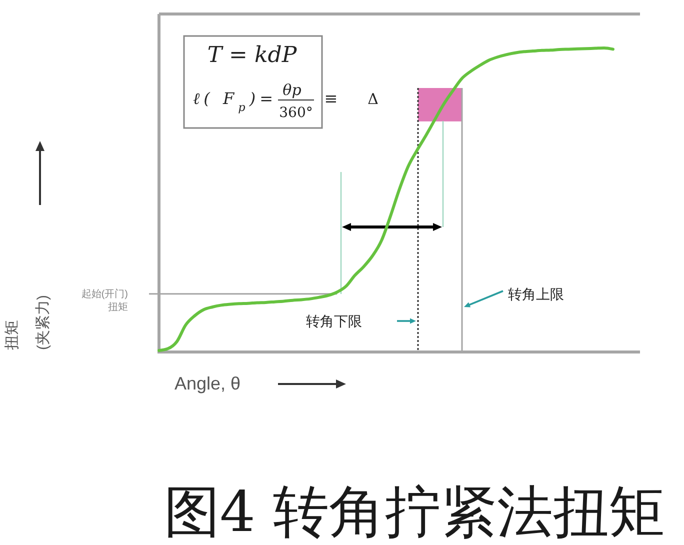 The width and height of the screenshot is (684, 545). What do you see at coordinates (296, 113) in the screenshot?
I see `annotation: 360°` at bounding box center [296, 113].